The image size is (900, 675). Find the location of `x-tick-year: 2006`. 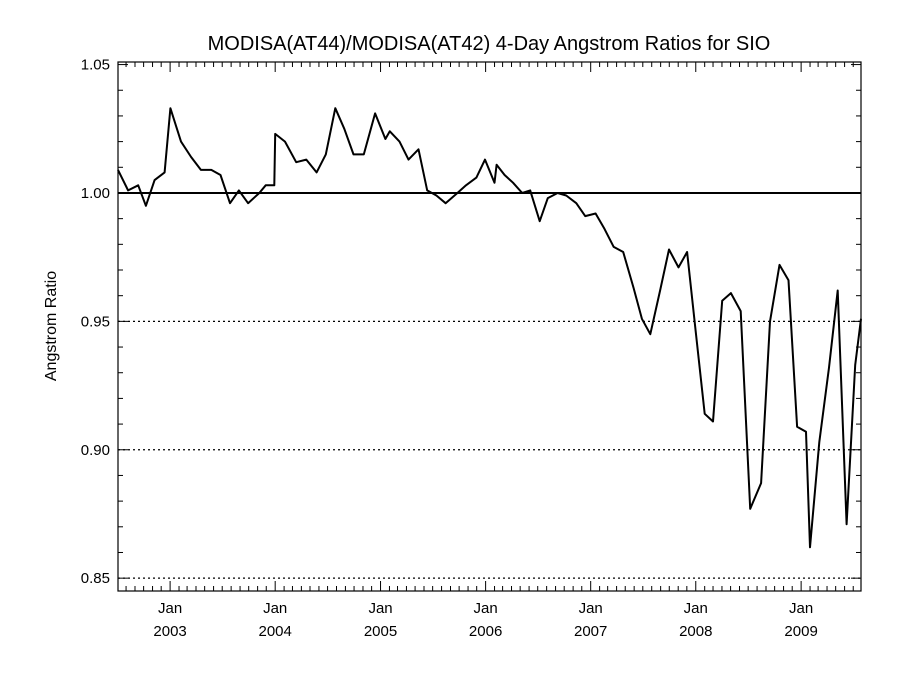

x-tick-year: 2006 is located at coordinates (485, 631).